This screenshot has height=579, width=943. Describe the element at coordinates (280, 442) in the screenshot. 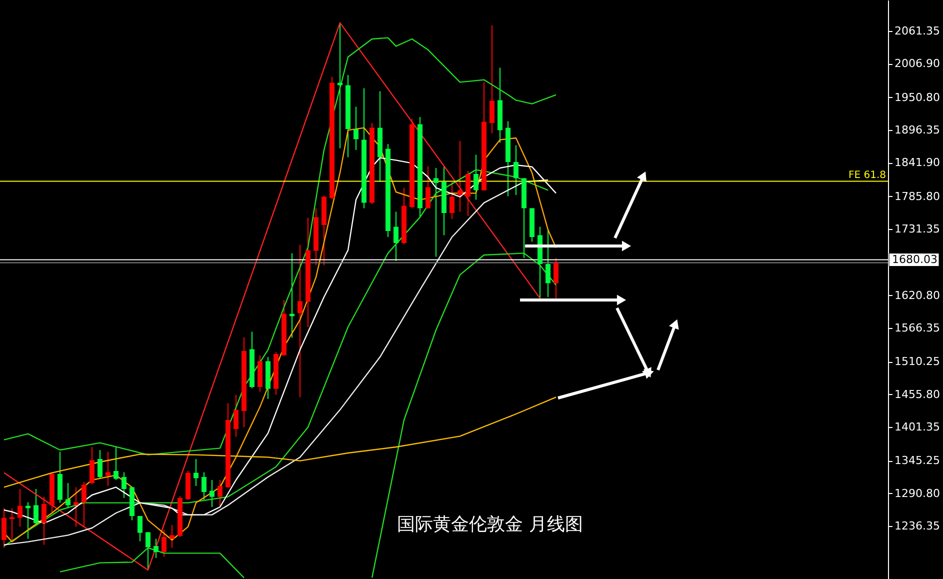

I see `line-series` at that location.